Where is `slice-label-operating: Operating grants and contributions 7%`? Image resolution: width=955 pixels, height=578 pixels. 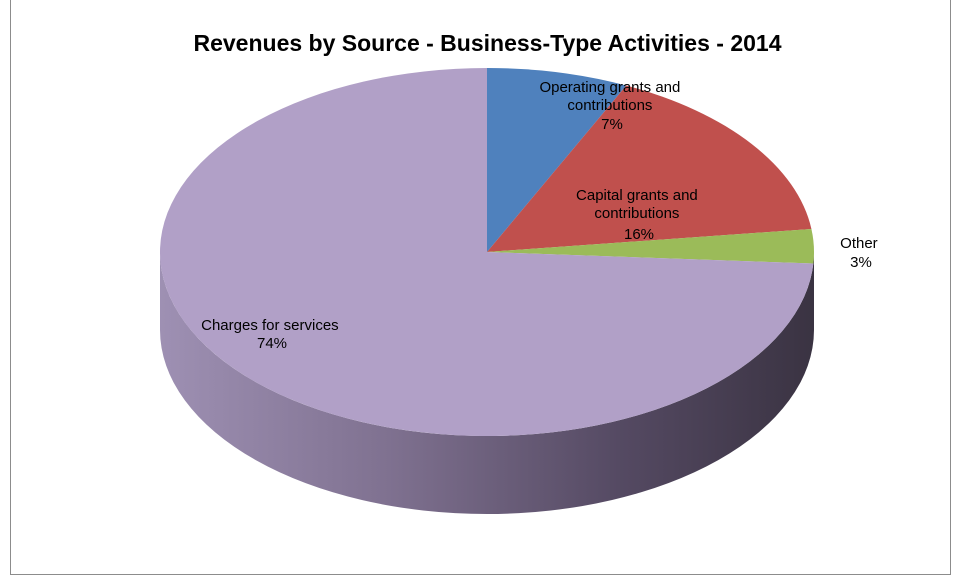
slice-label-operating: Operating grants and contributions 7% is located at coordinates (611, 106).